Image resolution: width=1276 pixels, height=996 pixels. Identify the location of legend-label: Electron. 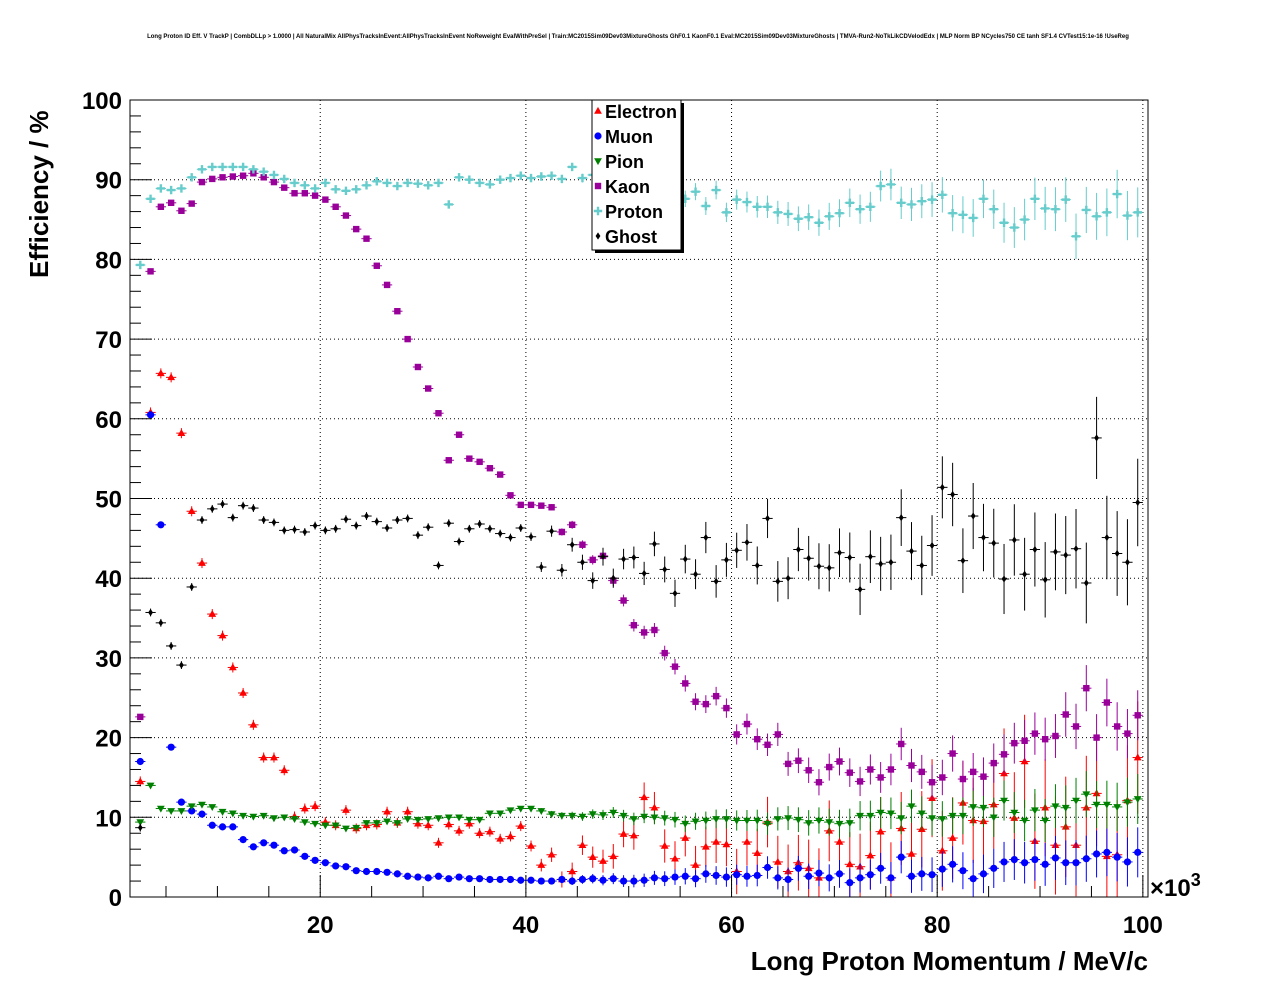
(641, 112).